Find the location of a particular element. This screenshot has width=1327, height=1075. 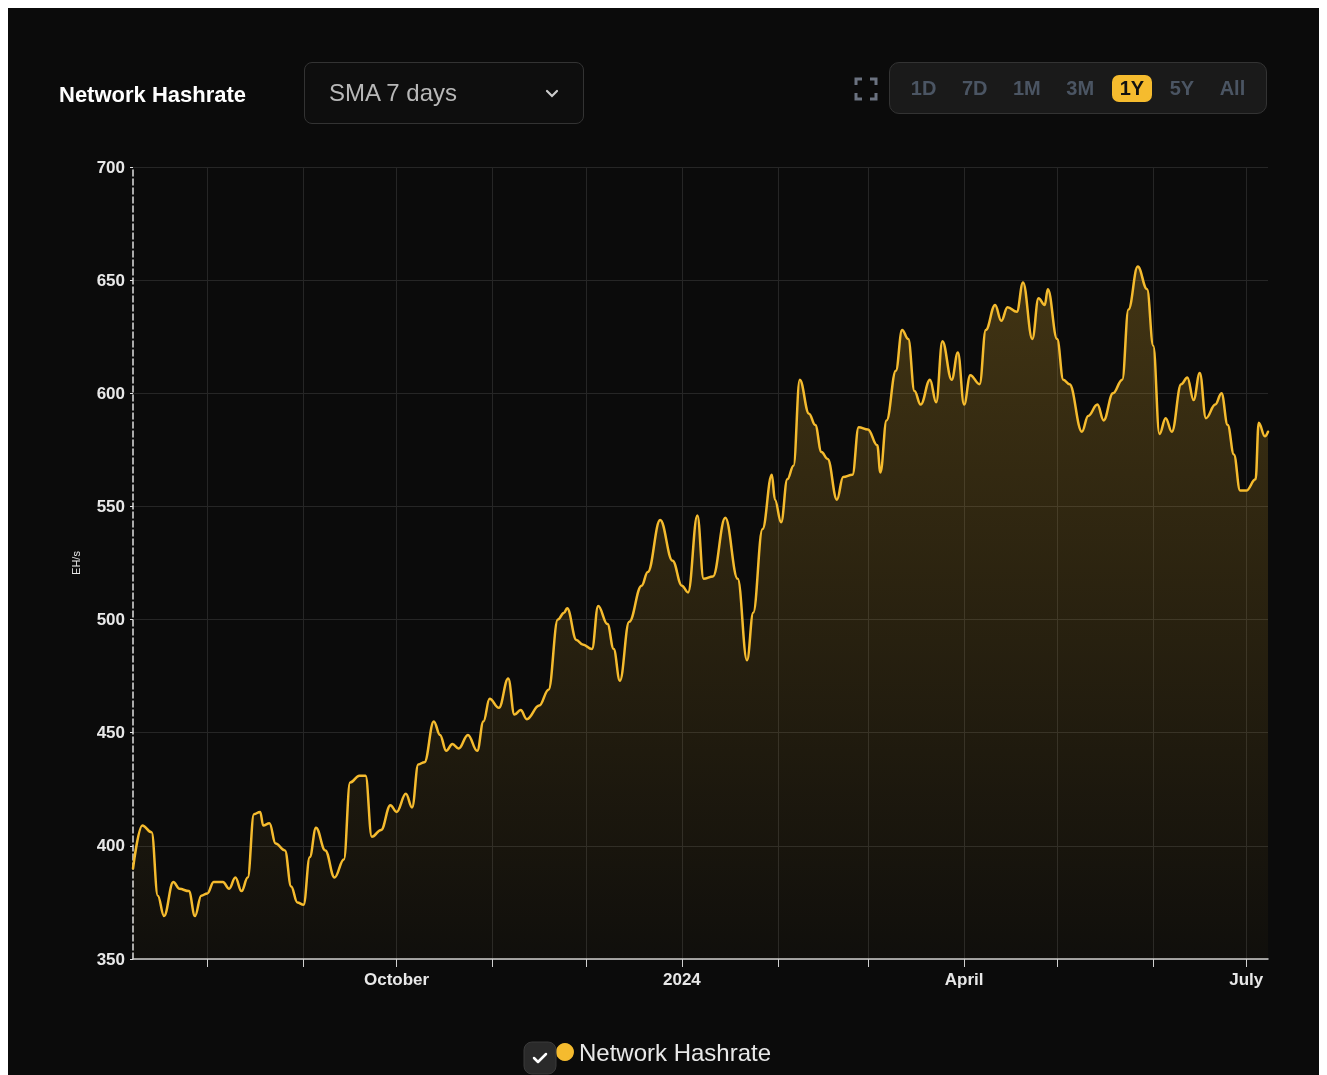

y-tick-label: 700 is located at coordinates (110, 167).